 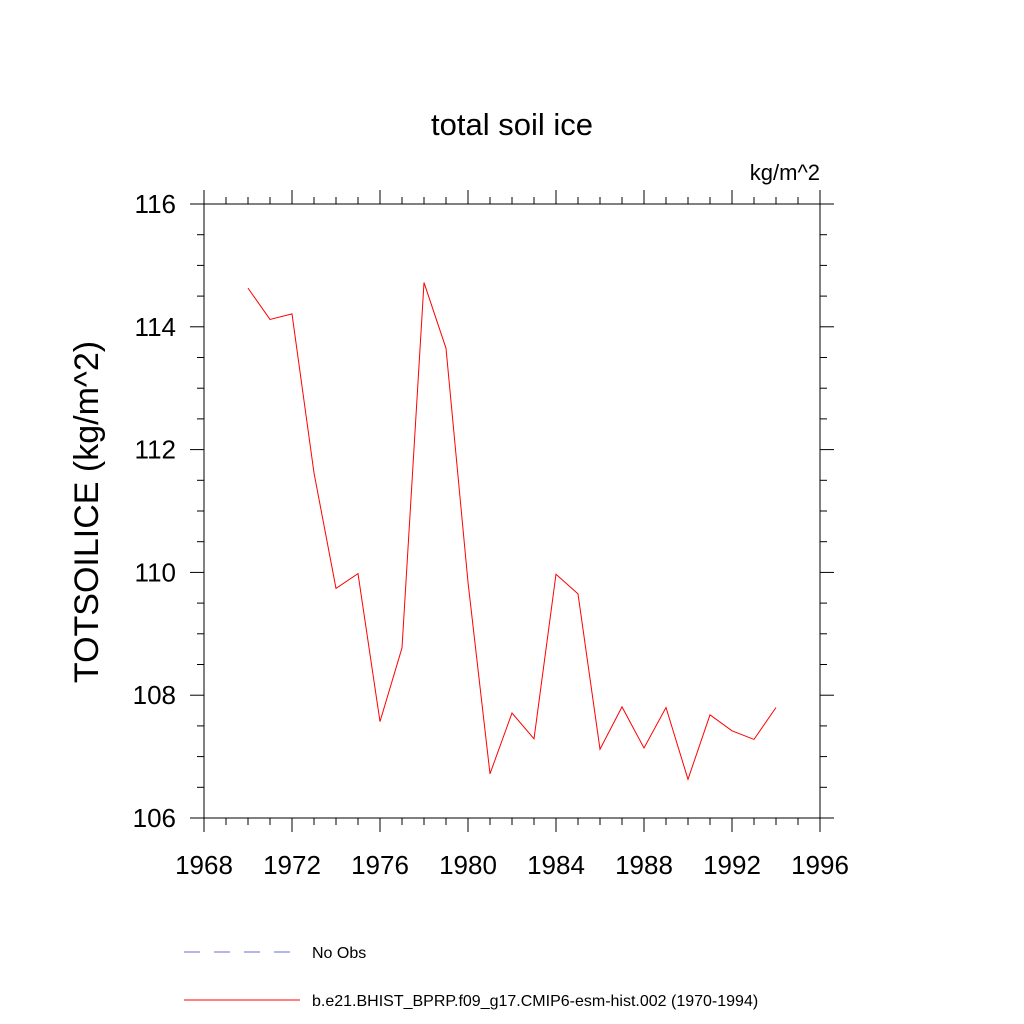 I want to click on x-tick-label: 1984, so click(x=556, y=865).